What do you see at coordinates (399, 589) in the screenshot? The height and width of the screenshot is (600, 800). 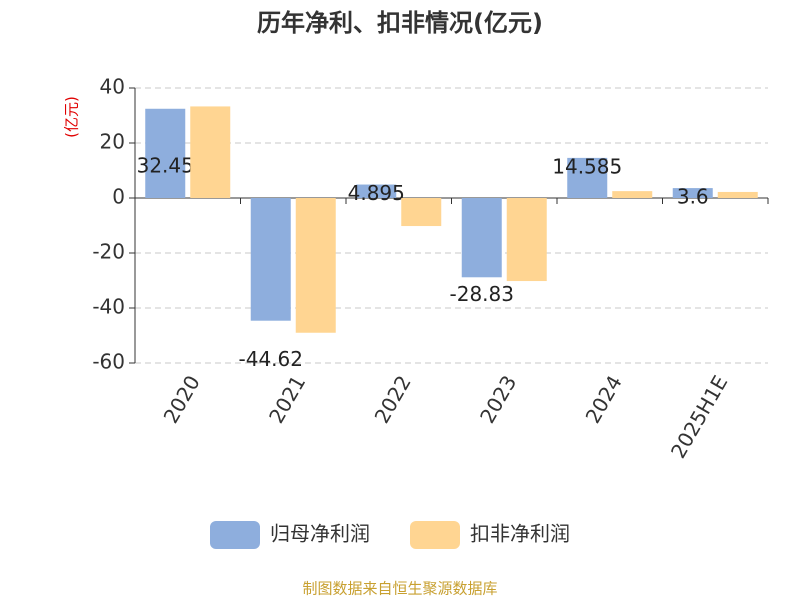 I see `source-note: 制图数据来自恒生聚源数据库` at bounding box center [399, 589].